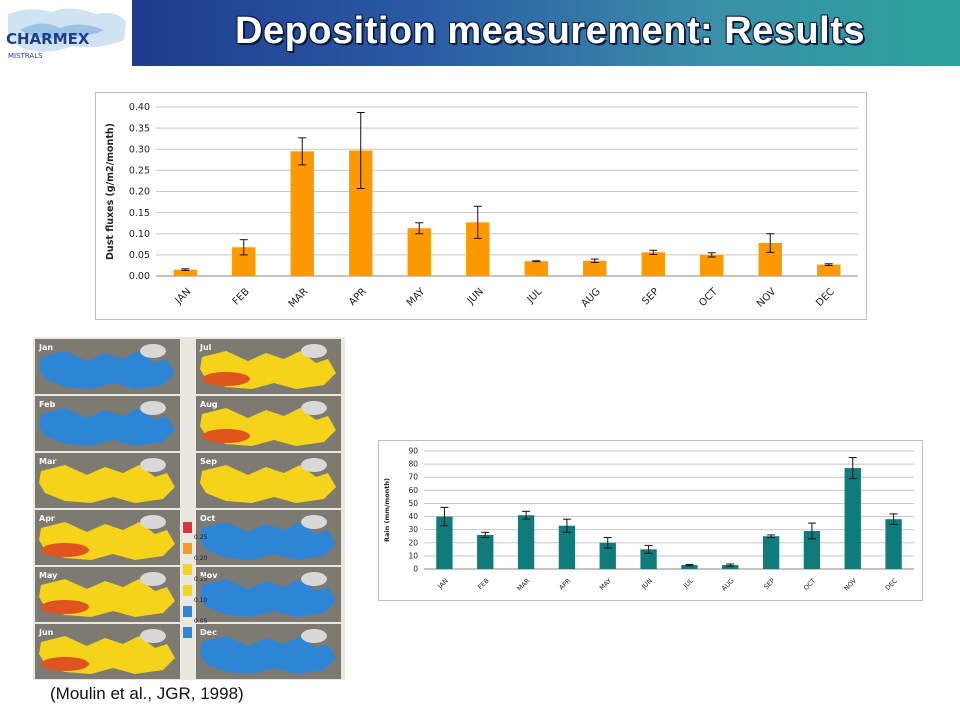  Describe the element at coordinates (201, 600) in the screenshot. I see `scale-label: 0.10` at that location.